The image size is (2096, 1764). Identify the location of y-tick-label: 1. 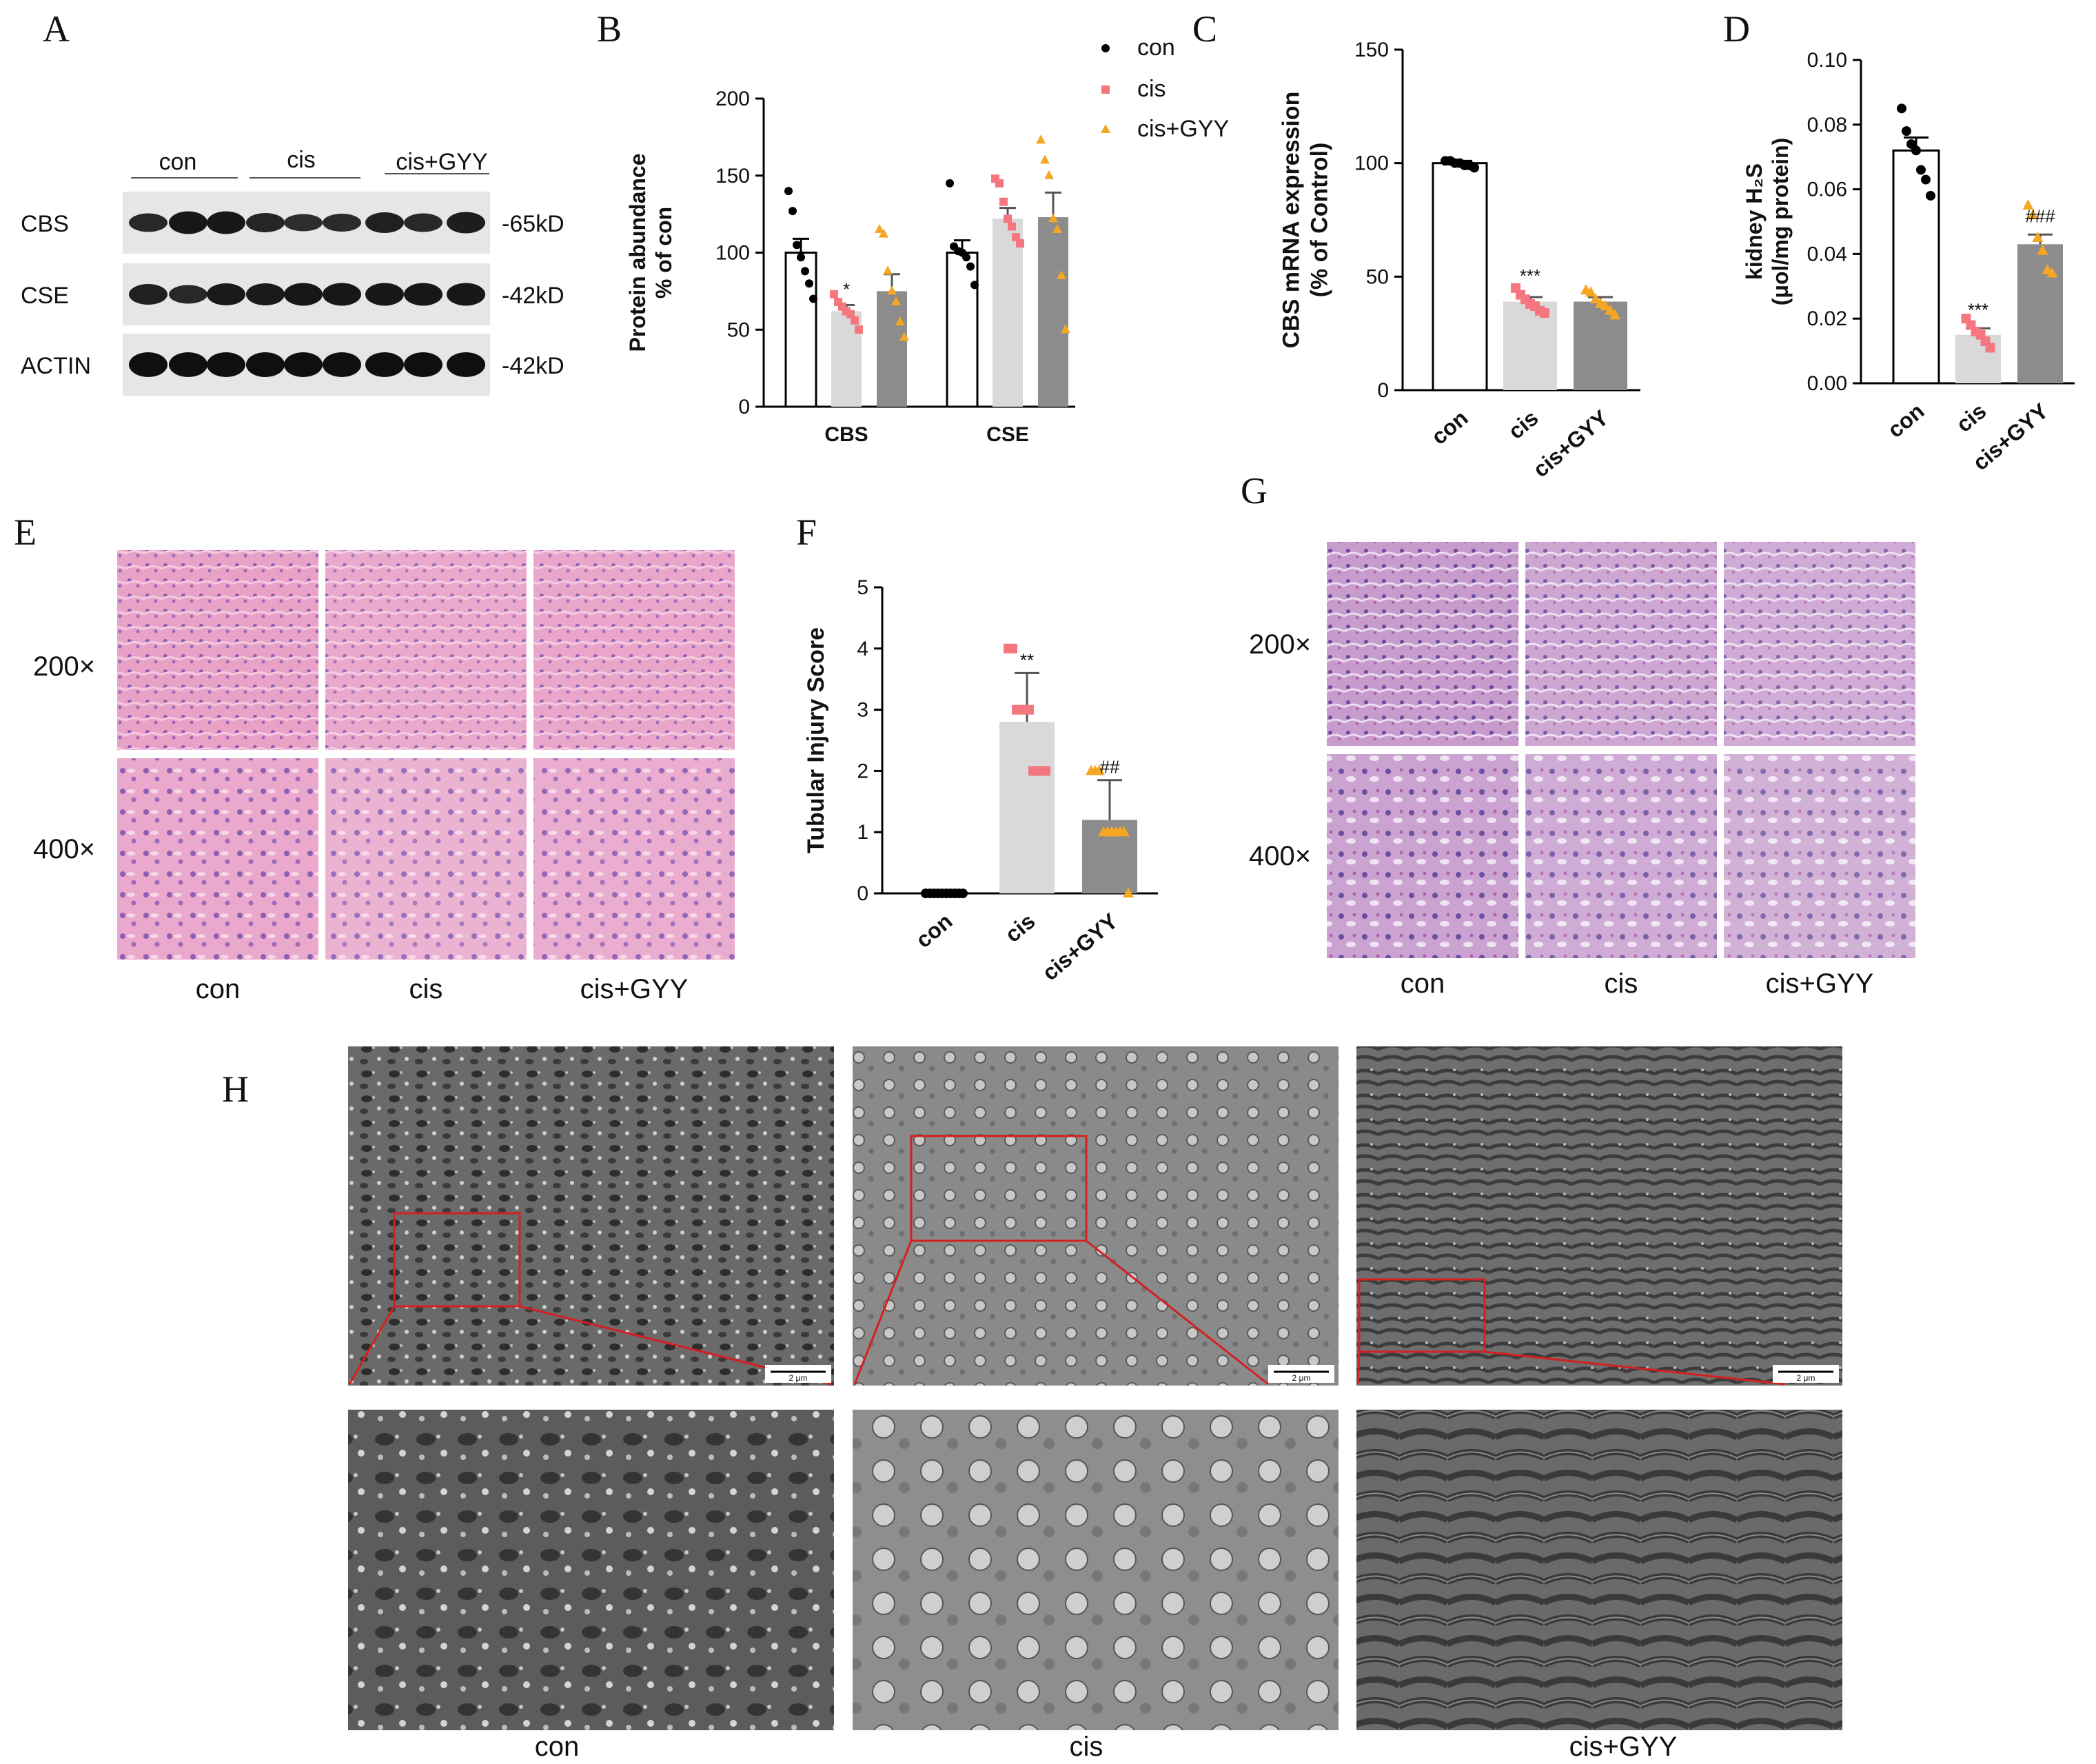
(862, 832).